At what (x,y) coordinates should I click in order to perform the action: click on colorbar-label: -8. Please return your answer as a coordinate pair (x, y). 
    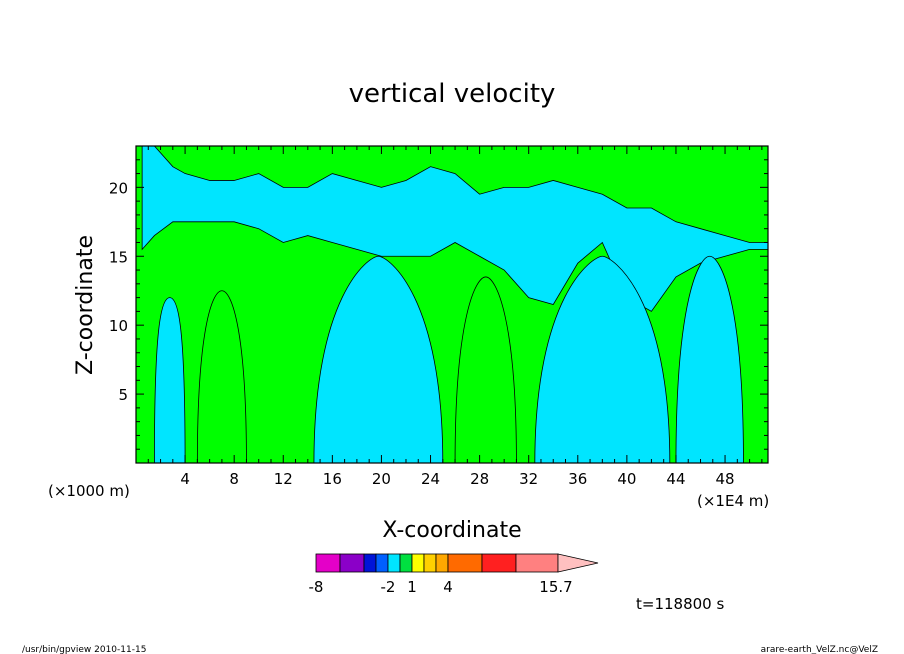
    Looking at the image, I should click on (316, 587).